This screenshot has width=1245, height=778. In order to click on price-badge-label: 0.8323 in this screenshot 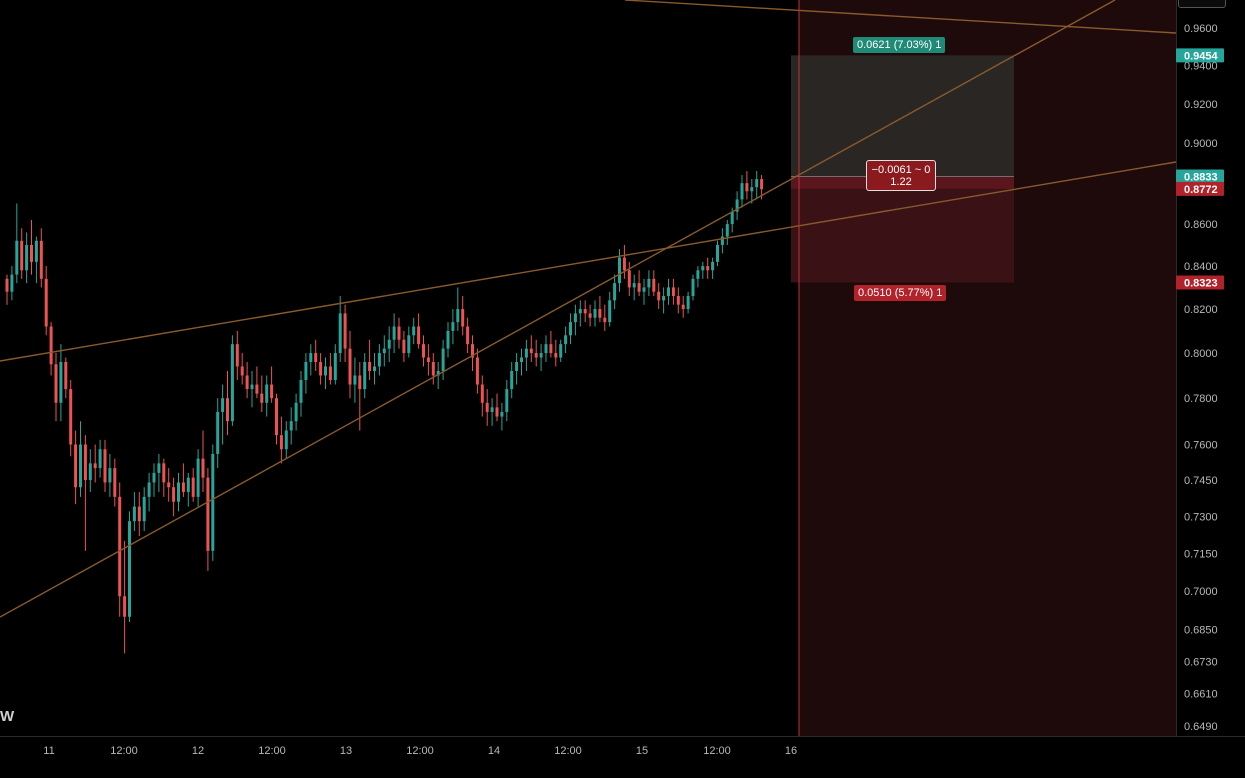, I will do `click(1201, 283)`.